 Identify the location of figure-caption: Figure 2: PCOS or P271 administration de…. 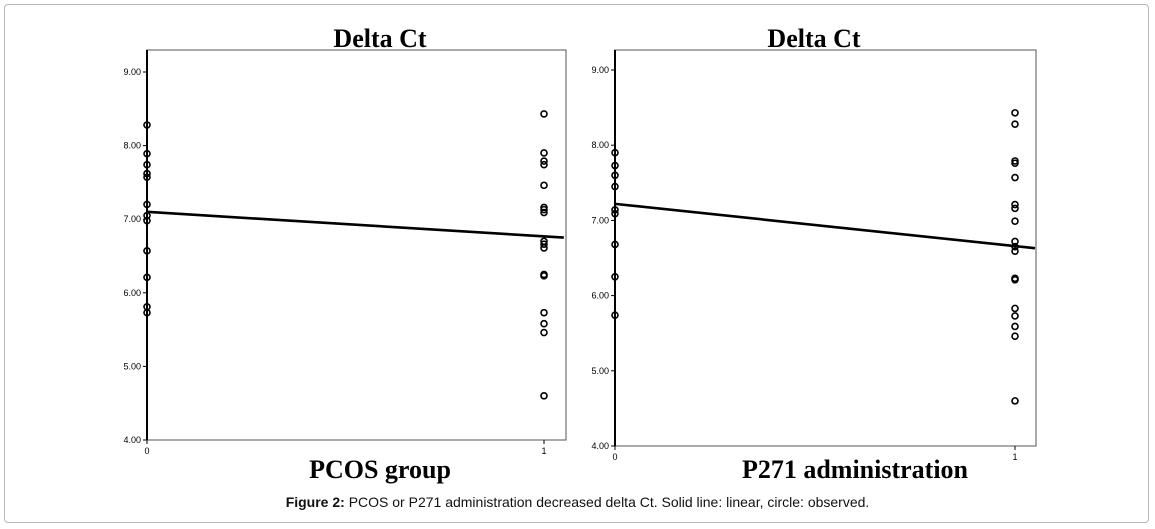
(577, 502).